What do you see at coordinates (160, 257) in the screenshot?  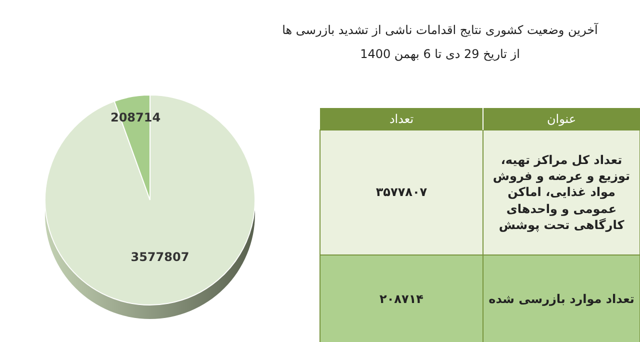 I see `data-label: 3577807` at bounding box center [160, 257].